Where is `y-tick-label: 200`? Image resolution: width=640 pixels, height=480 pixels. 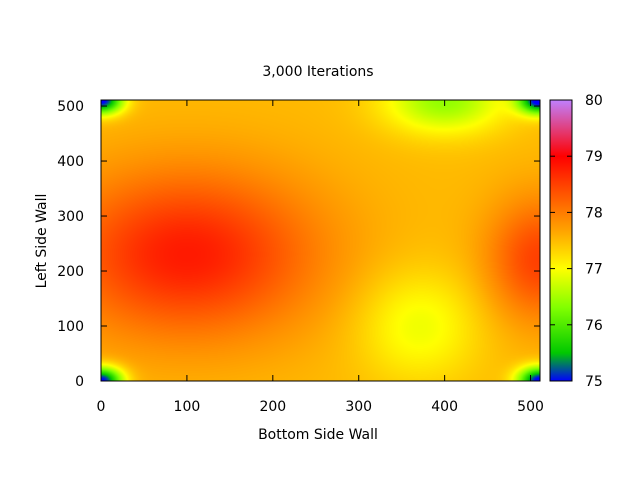 y-tick-label: 200 is located at coordinates (70, 272).